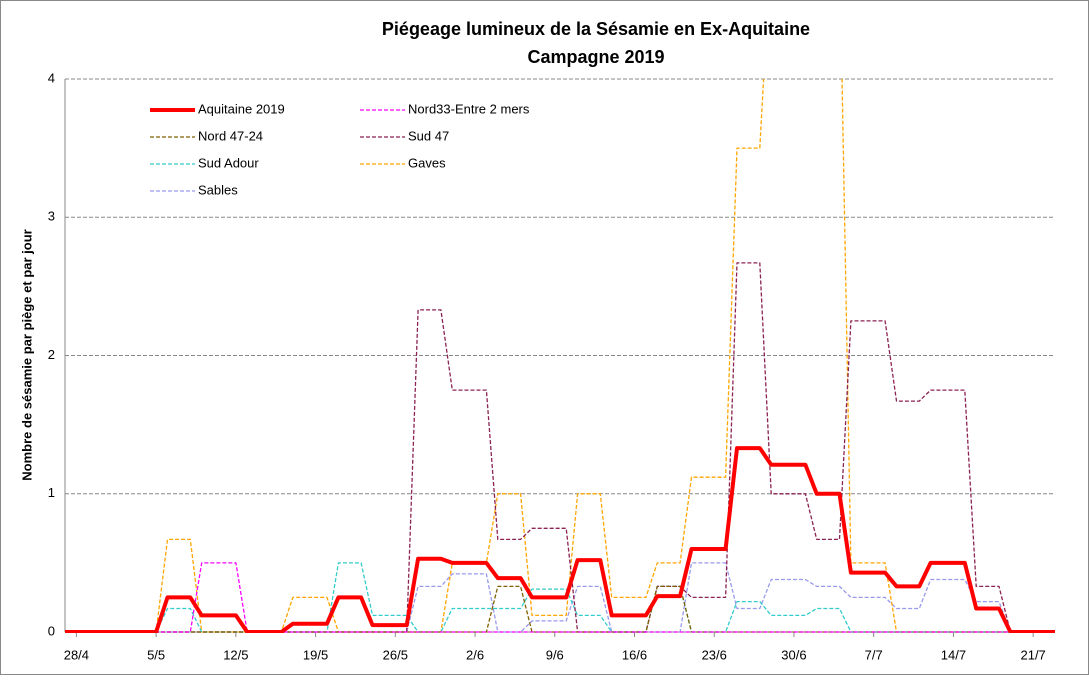 The height and width of the screenshot is (680, 1089). Describe the element at coordinates (1032, 654) in the screenshot. I see `x-tick-label: 21/7` at that location.